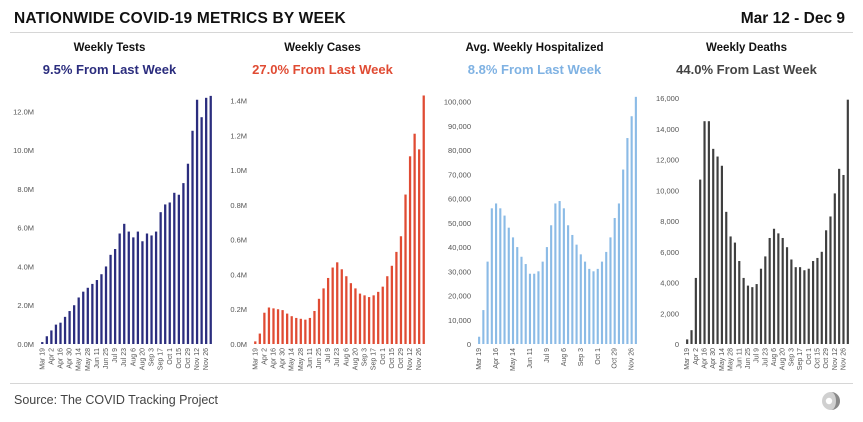 This screenshot has height=422, width=863. I want to click on x-tick-label: Apr 16, so click(273, 358).